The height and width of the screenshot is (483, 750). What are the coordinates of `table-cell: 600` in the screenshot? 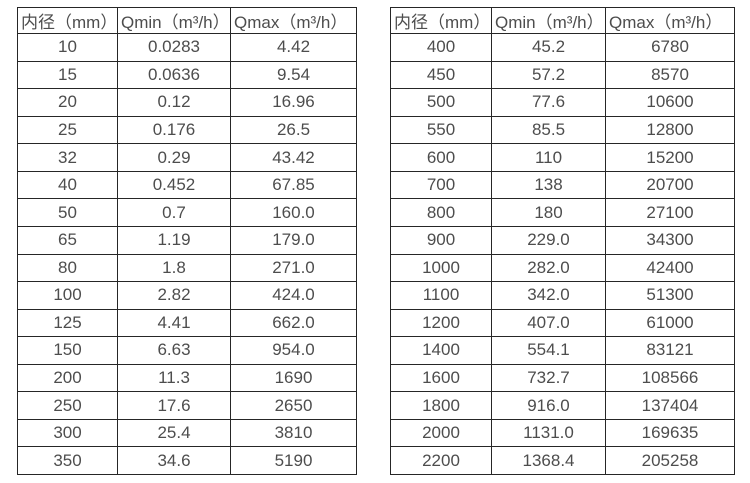 It's located at (441, 157).